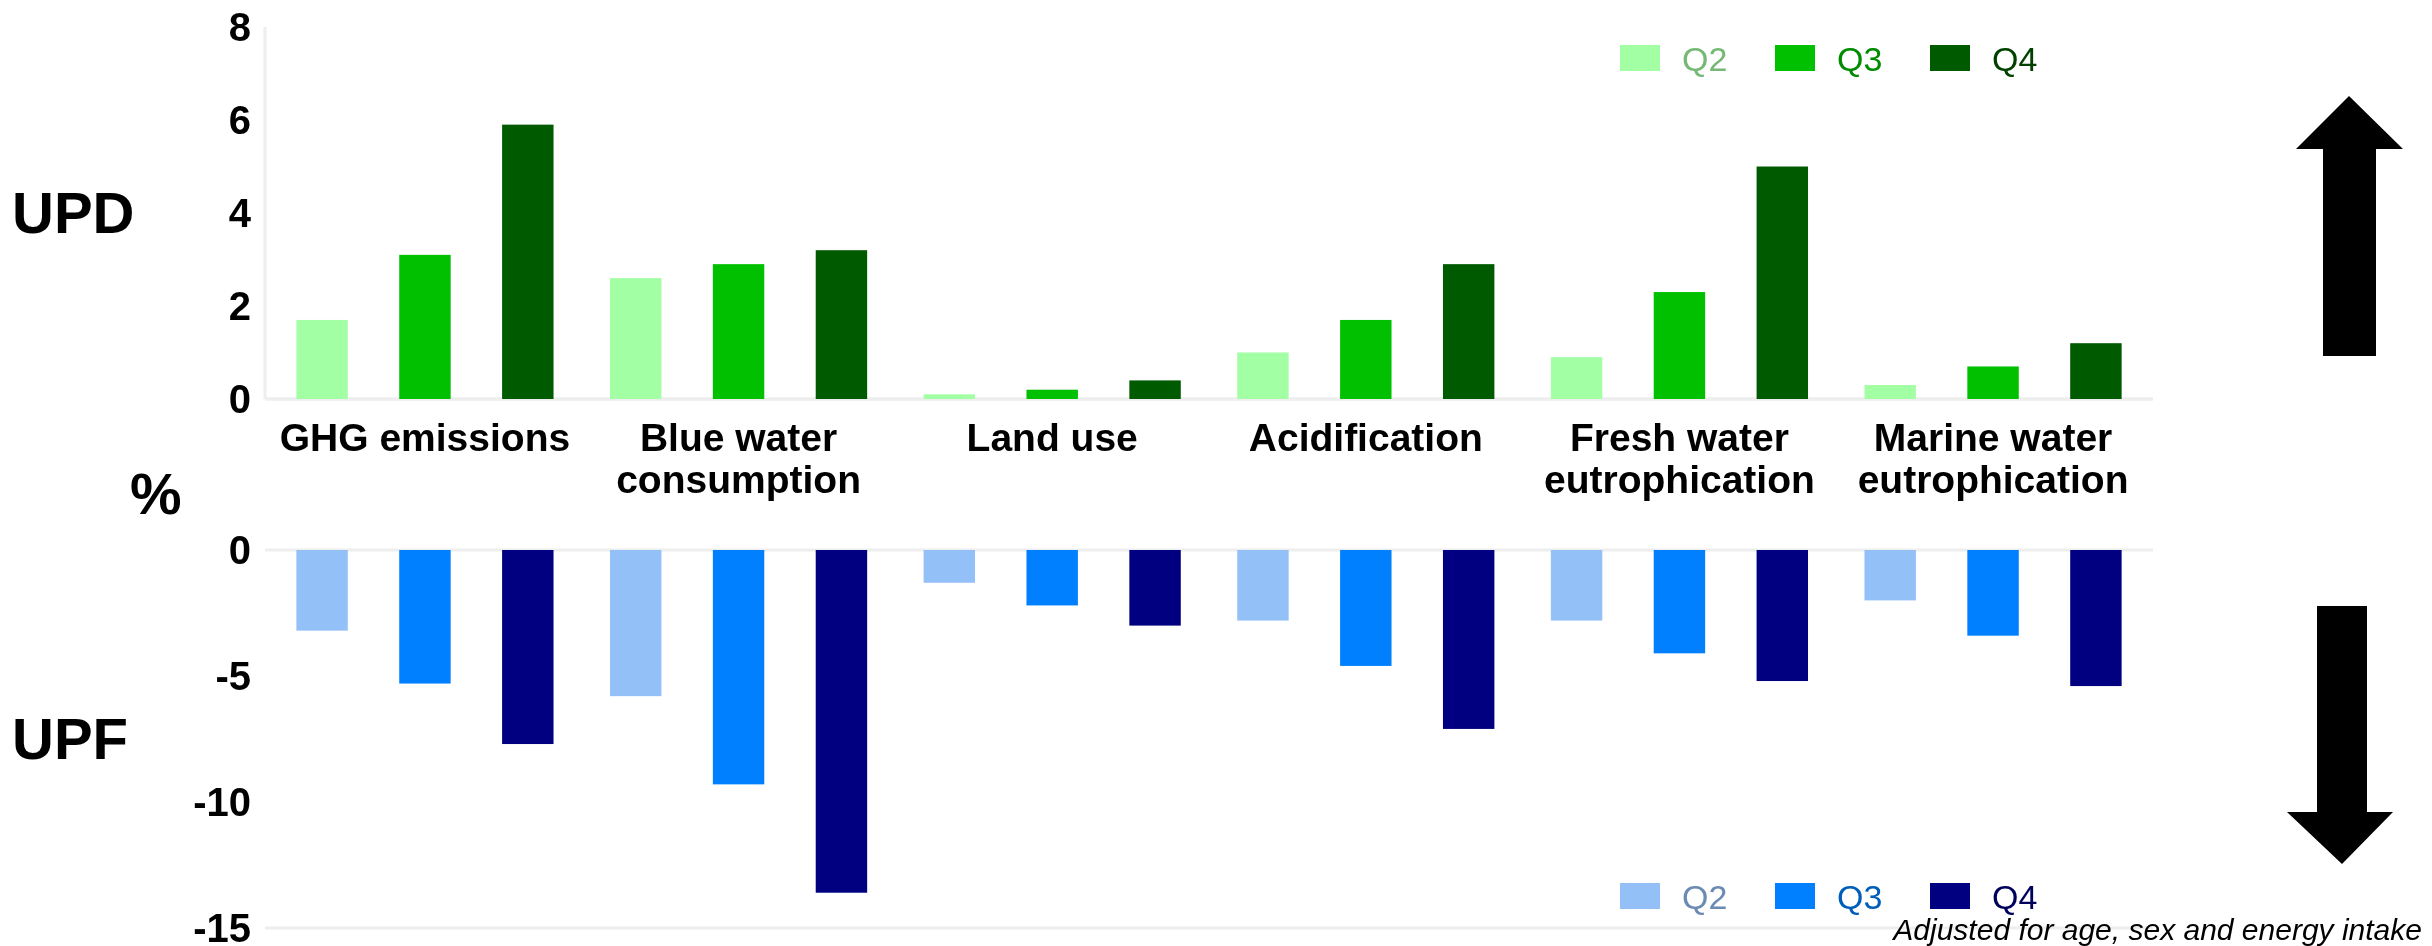  Describe the element at coordinates (233, 676) in the screenshot. I see `y-tick-label: -5` at that location.